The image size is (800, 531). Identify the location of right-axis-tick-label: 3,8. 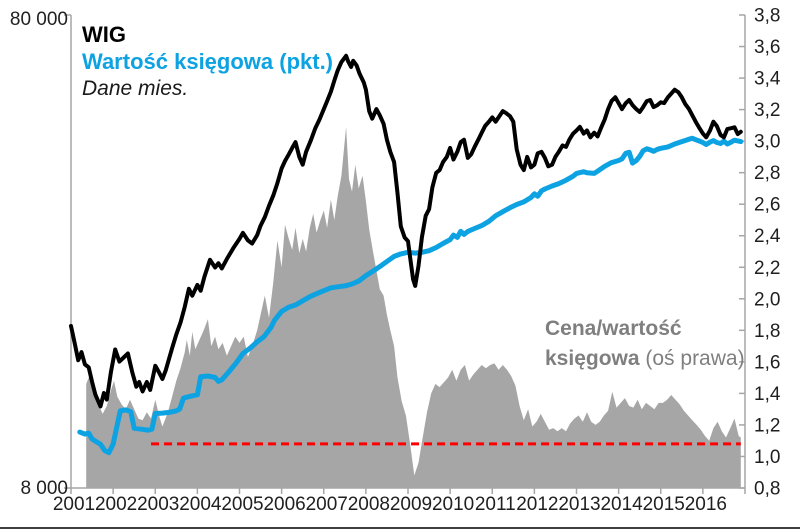
(767, 16).